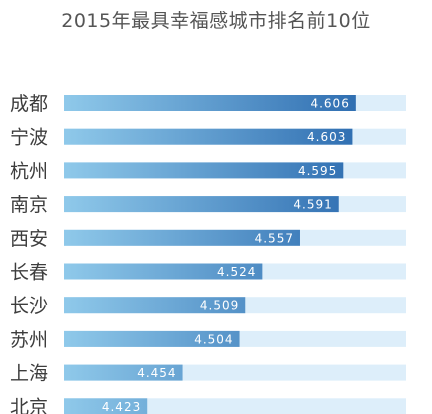 The width and height of the screenshot is (432, 414). Describe the element at coordinates (29, 171) in the screenshot. I see `category-label: 杭州` at that location.